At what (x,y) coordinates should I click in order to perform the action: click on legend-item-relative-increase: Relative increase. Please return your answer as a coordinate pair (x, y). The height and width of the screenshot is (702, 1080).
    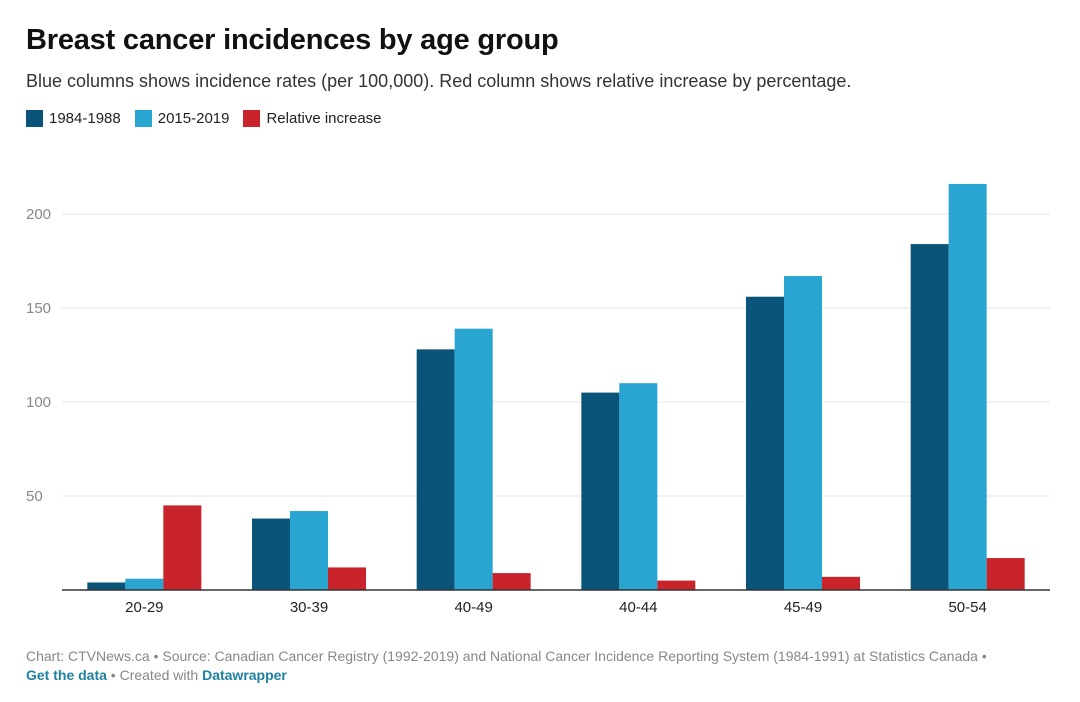
    Looking at the image, I should click on (312, 118).